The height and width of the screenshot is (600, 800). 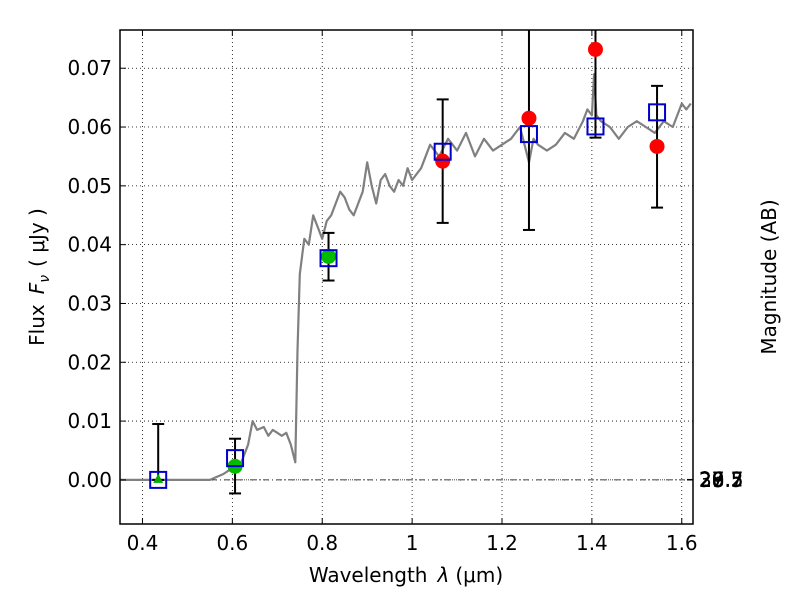 I want to click on y-tick-label: 0.00, so click(x=89, y=480).